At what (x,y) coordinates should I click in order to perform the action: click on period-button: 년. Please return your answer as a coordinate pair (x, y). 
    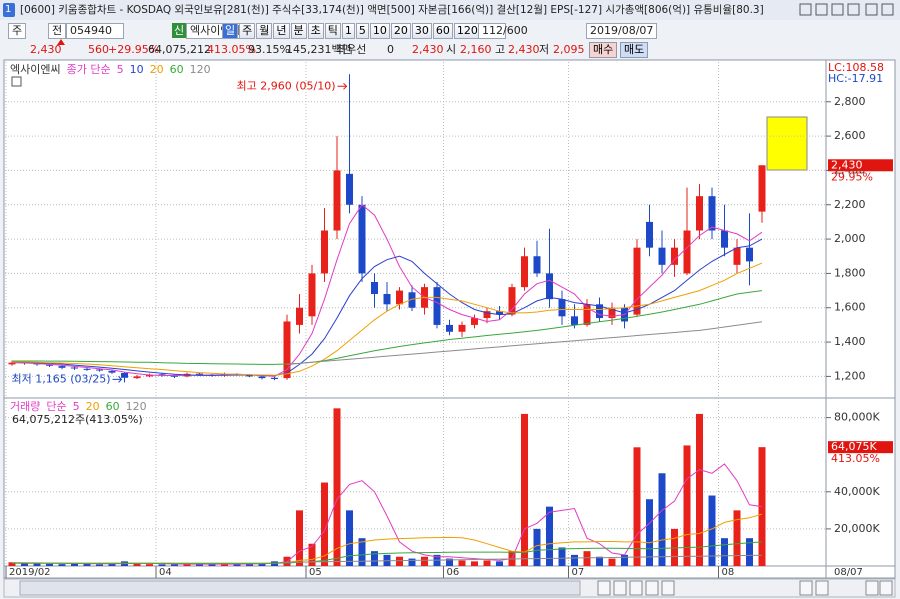
    Looking at the image, I should click on (281, 31).